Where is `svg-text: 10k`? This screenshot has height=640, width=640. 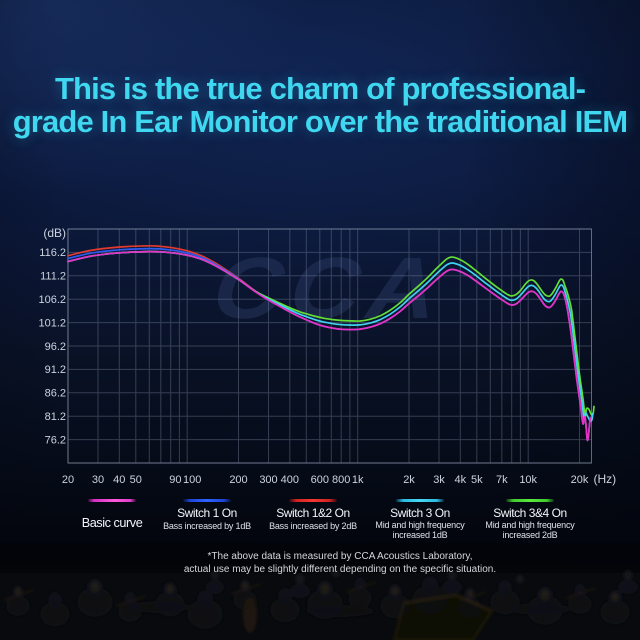
svg-text: 10k is located at coordinates (528, 480).